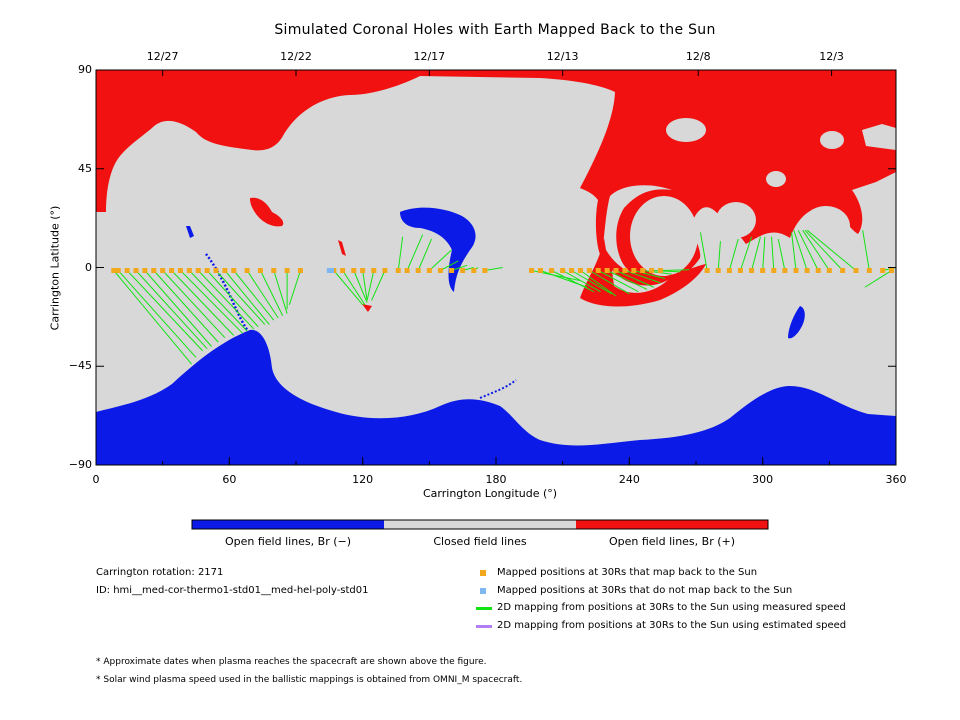 Image resolution: width=960 pixels, height=720 pixels. I want to click on positive-equatorial-hole, so click(643, 272).